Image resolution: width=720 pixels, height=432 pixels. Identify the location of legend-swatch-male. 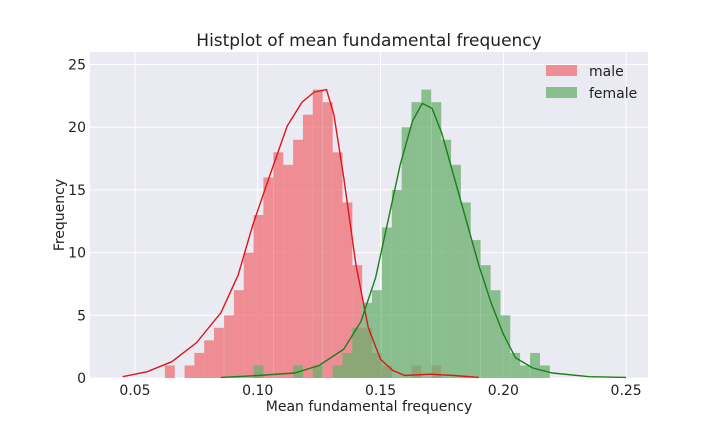
(561, 70).